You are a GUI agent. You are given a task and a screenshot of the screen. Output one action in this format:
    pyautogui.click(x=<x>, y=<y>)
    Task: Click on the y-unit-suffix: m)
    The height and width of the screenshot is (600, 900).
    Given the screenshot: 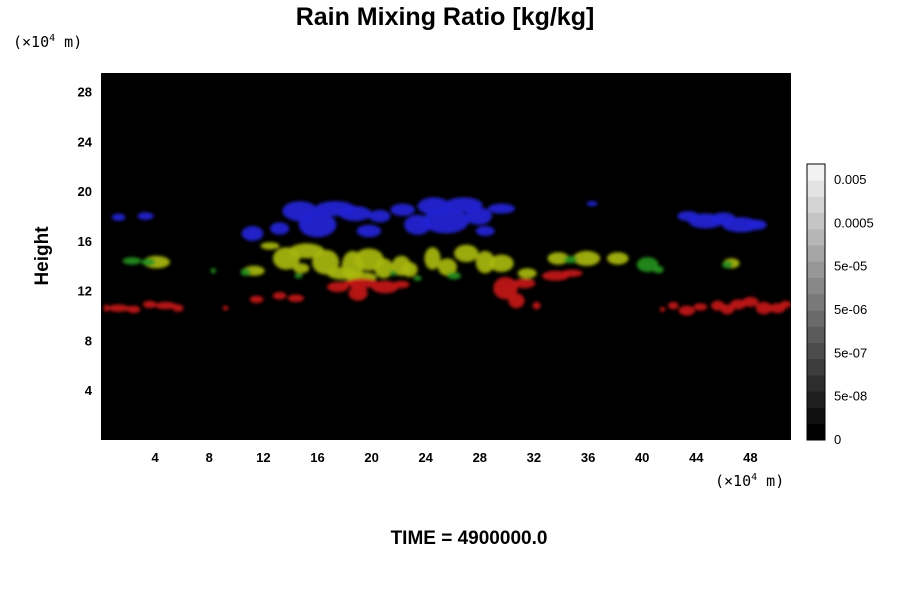 What is the action you would take?
    pyautogui.click(x=69, y=42)
    